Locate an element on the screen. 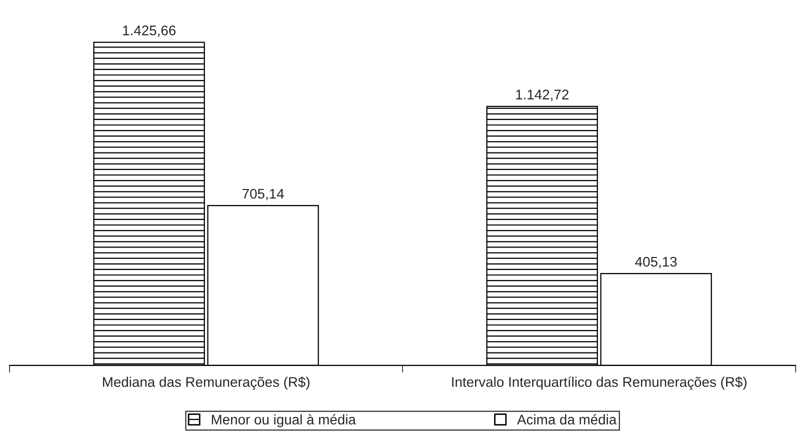 The image size is (798, 435). data-label: 1.142,72 is located at coordinates (542, 96).